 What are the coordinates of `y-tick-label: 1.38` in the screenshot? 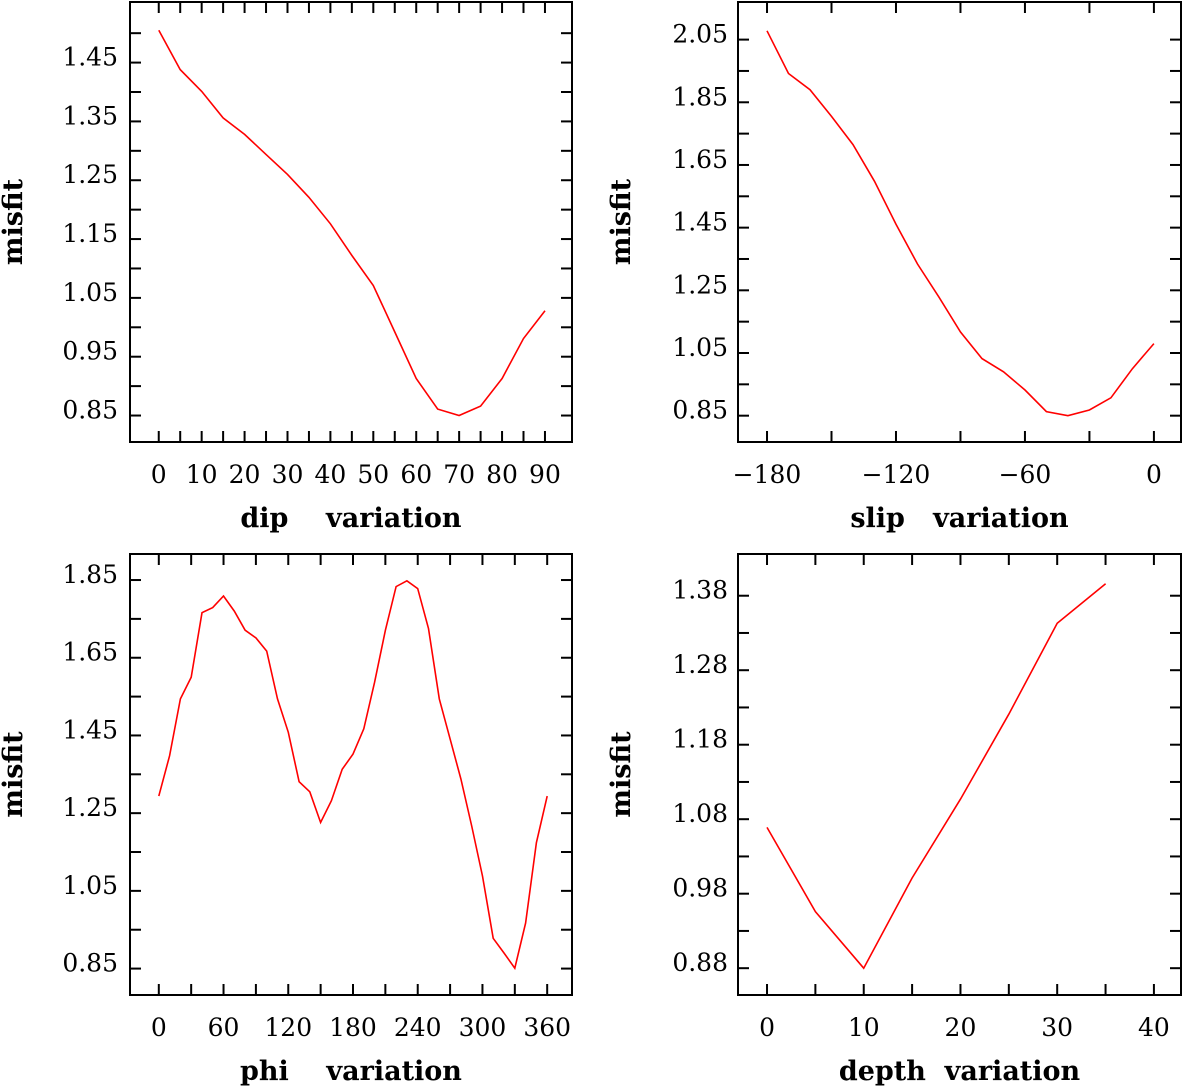 It's located at (700, 590).